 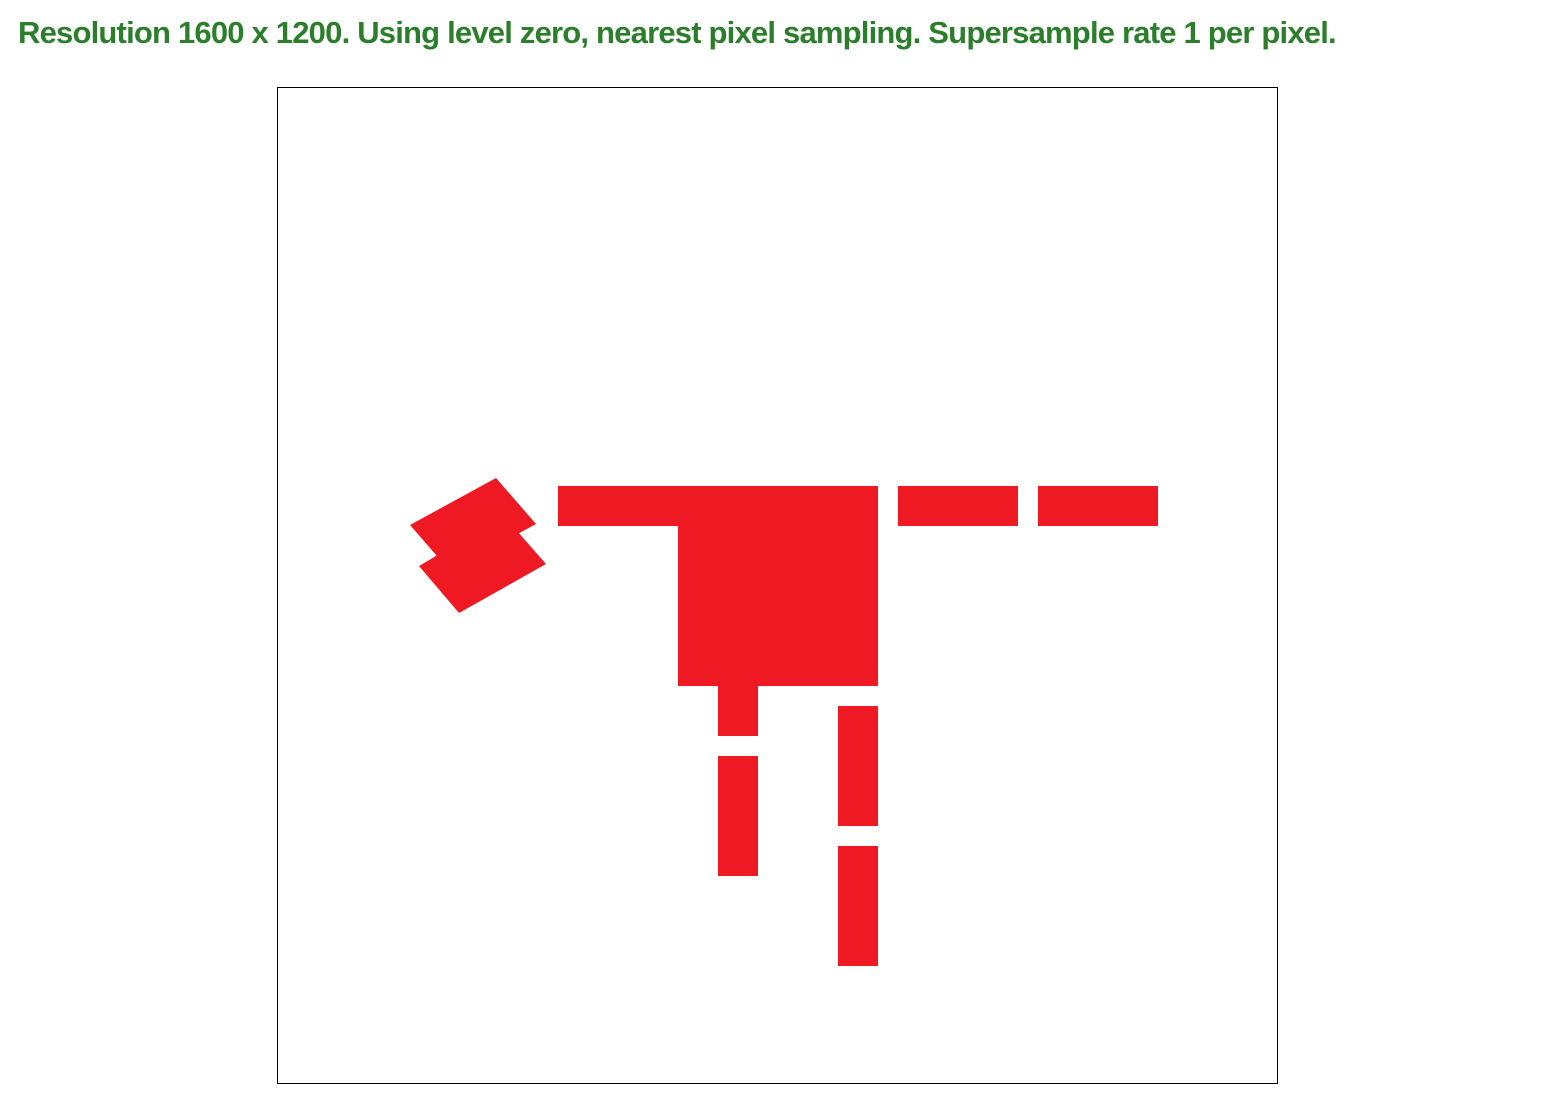 I want to click on rotated-square-bottom, so click(x=482, y=564).